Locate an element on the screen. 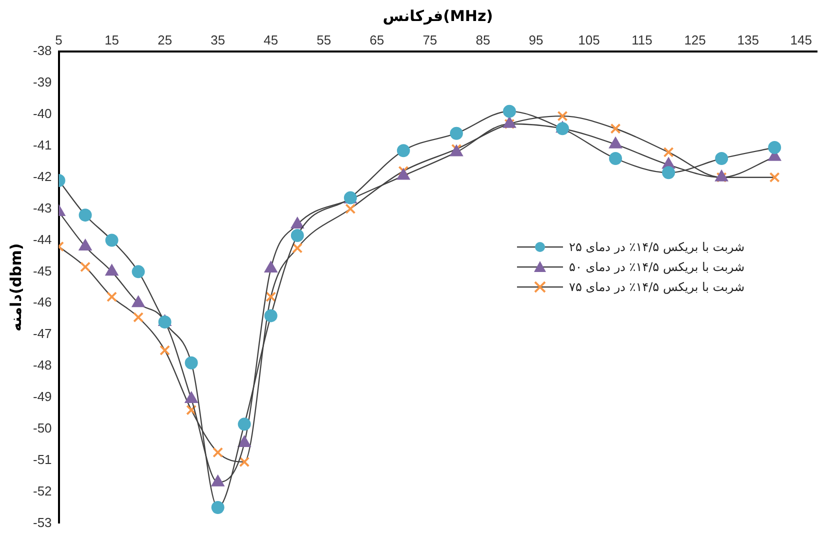 Image resolution: width=825 pixels, height=534 pixels. x-axis-title: فرکانس(MHz) is located at coordinates (438, 15).